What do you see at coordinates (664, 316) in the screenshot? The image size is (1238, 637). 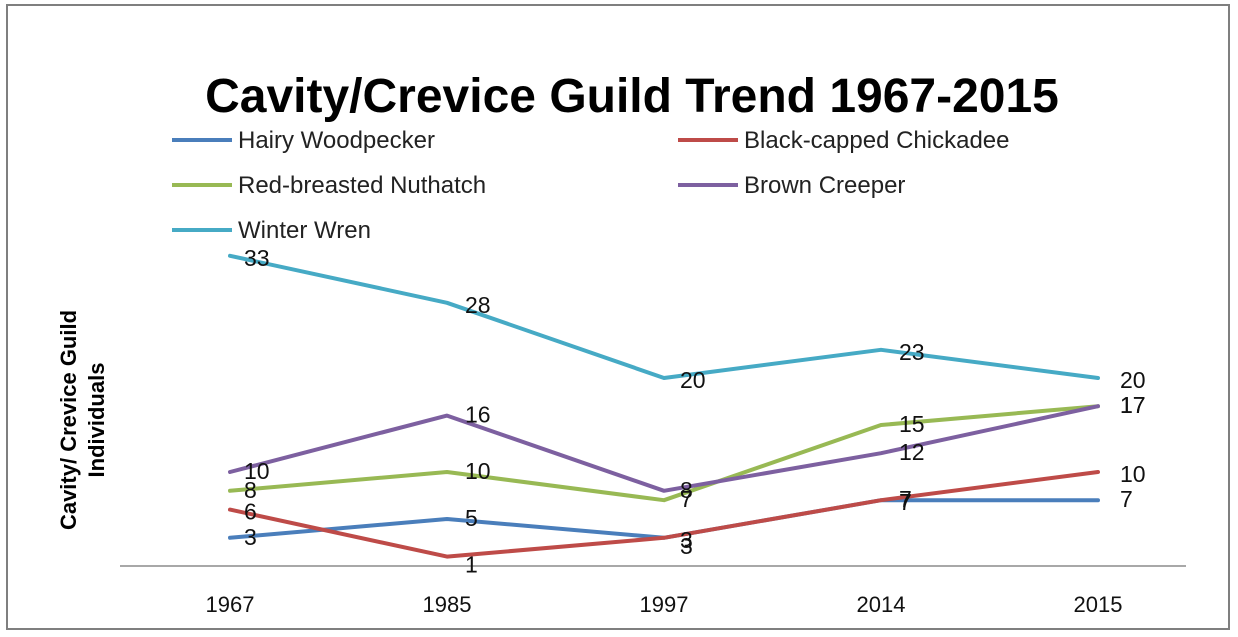 I see `series-line-winter-wren` at bounding box center [664, 316].